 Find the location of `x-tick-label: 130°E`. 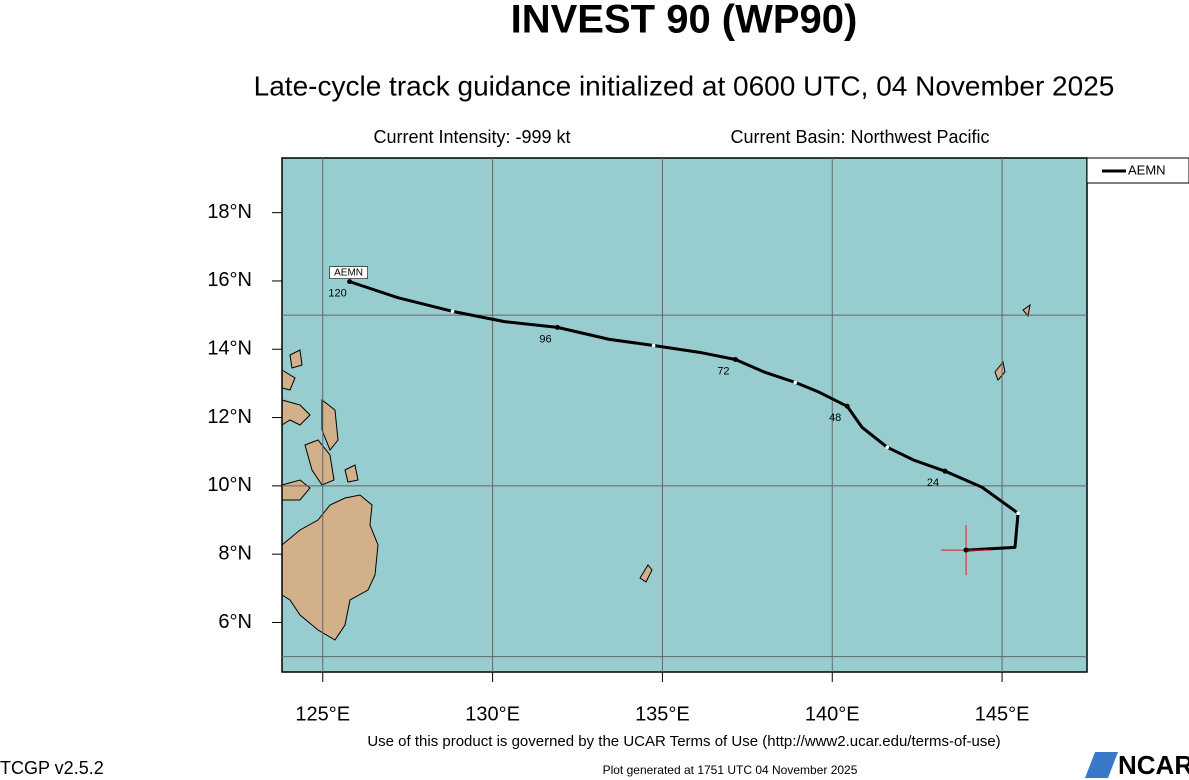

x-tick-label: 130°E is located at coordinates (492, 714).